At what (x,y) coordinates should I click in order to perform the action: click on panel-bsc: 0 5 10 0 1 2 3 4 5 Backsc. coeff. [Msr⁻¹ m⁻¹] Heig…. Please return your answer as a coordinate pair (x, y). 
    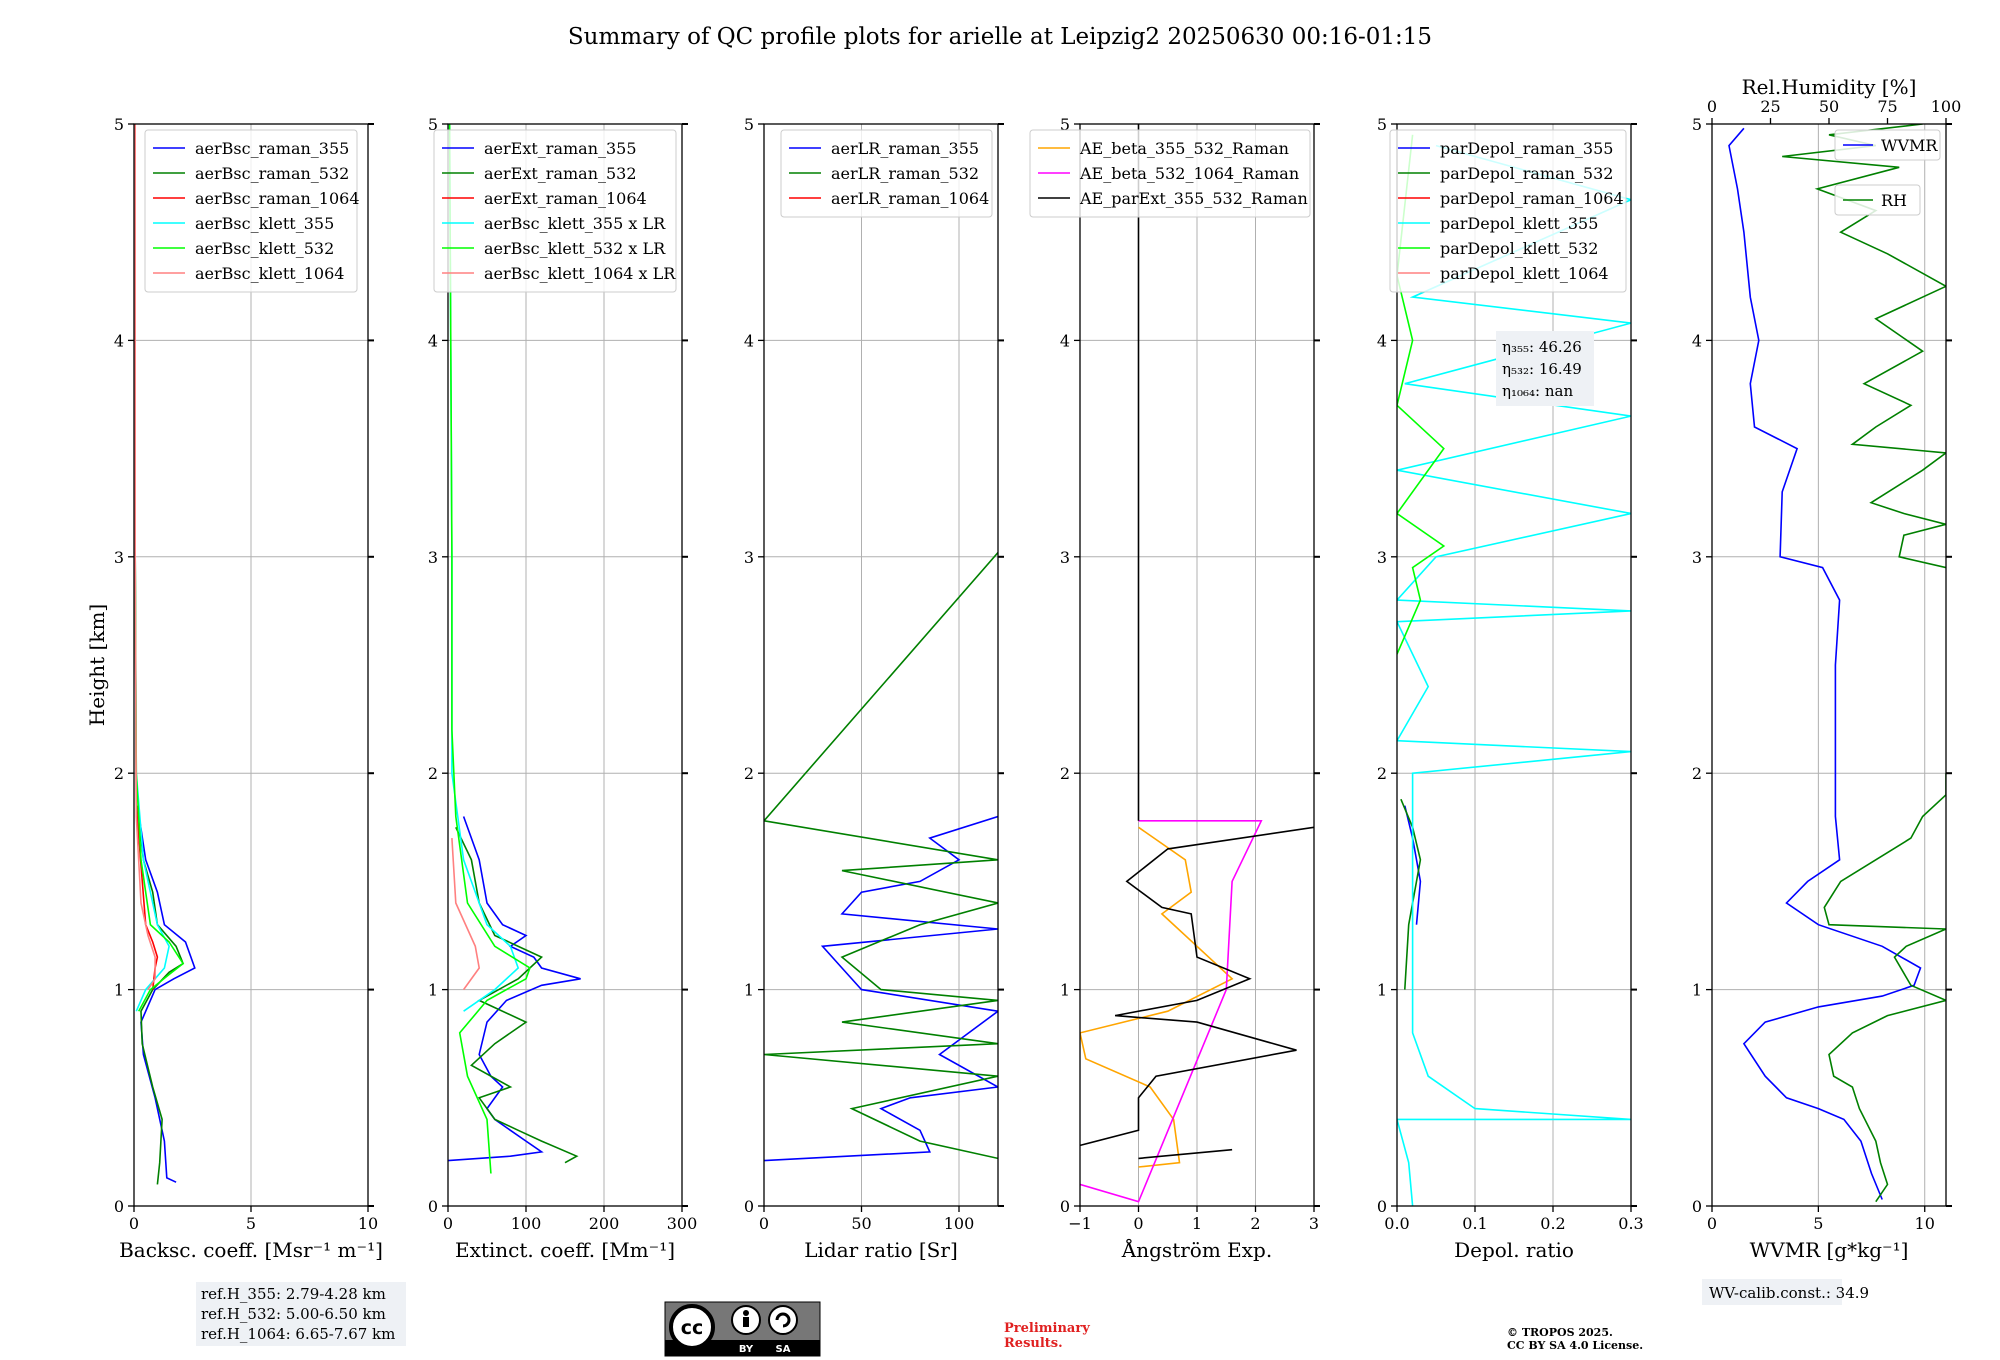
    Looking at the image, I should click on (234, 688).